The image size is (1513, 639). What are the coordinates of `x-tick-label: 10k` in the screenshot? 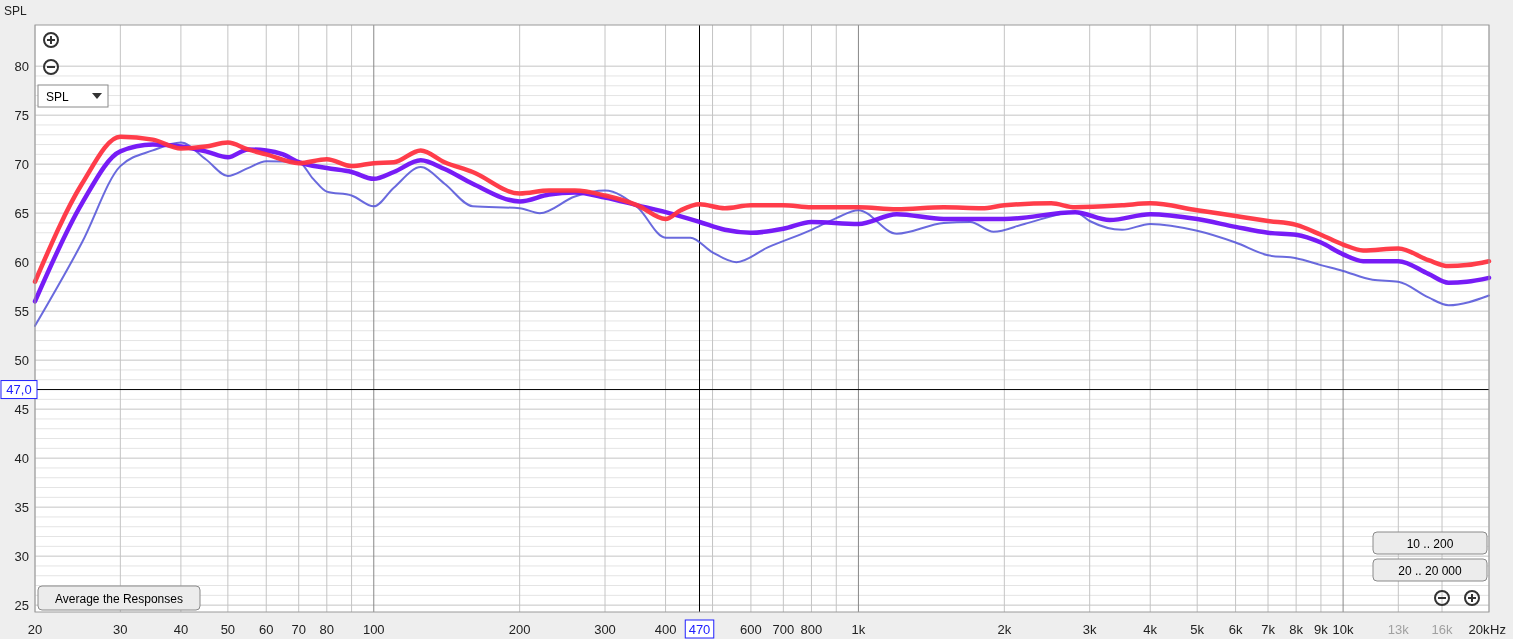 It's located at (1343, 629).